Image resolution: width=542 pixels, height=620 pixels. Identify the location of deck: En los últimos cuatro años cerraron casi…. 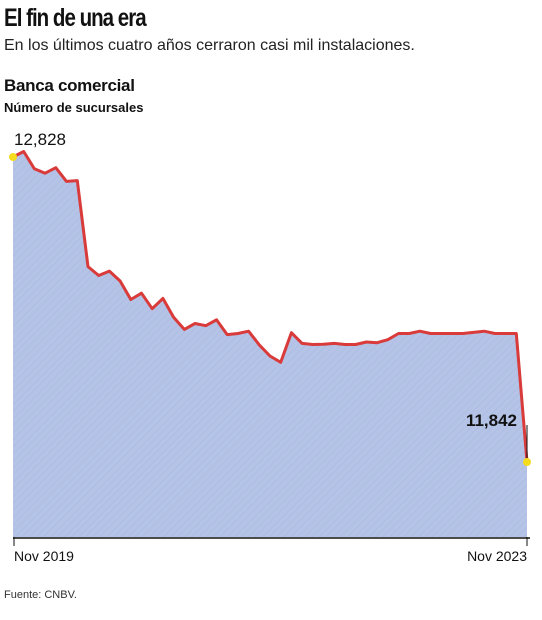
(209, 45).